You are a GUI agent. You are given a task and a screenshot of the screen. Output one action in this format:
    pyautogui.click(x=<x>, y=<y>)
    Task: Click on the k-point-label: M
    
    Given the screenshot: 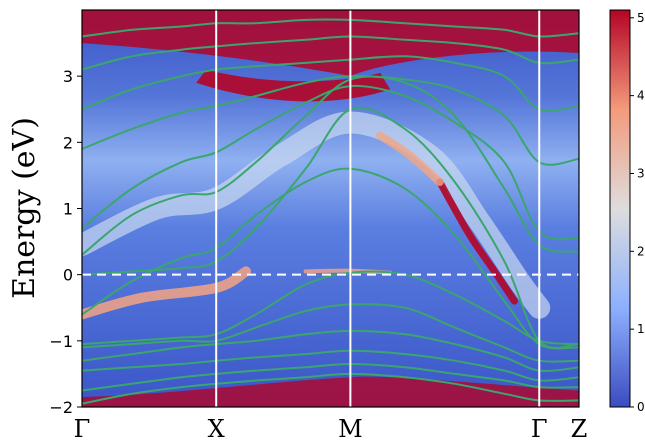 What is the action you would take?
    pyautogui.click(x=350, y=428)
    